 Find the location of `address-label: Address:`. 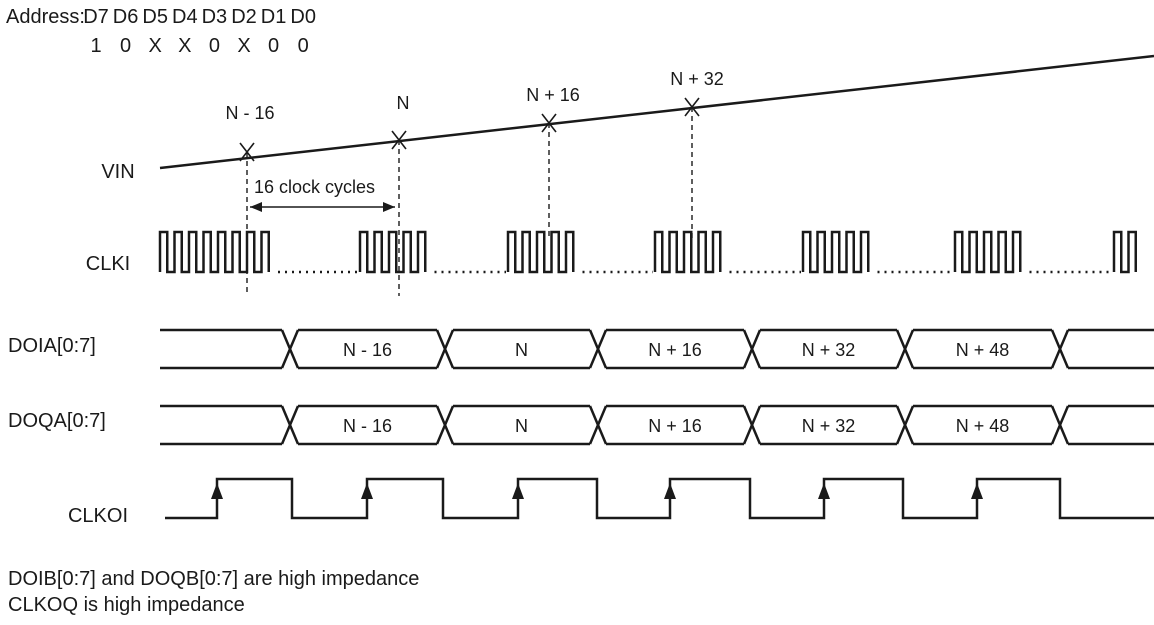

address-label: Address: is located at coordinates (45, 17).